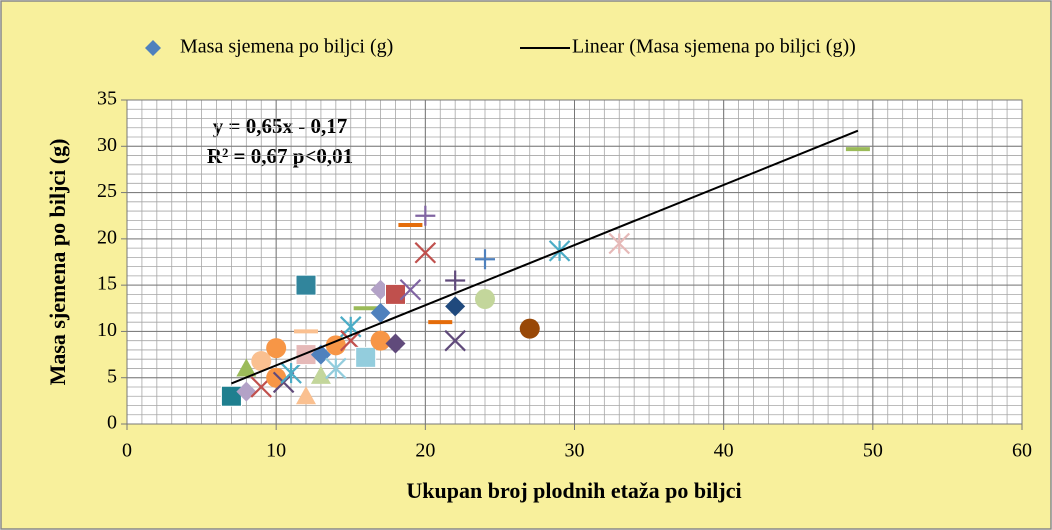  I want to click on y-tick-label: 5, so click(112, 376).